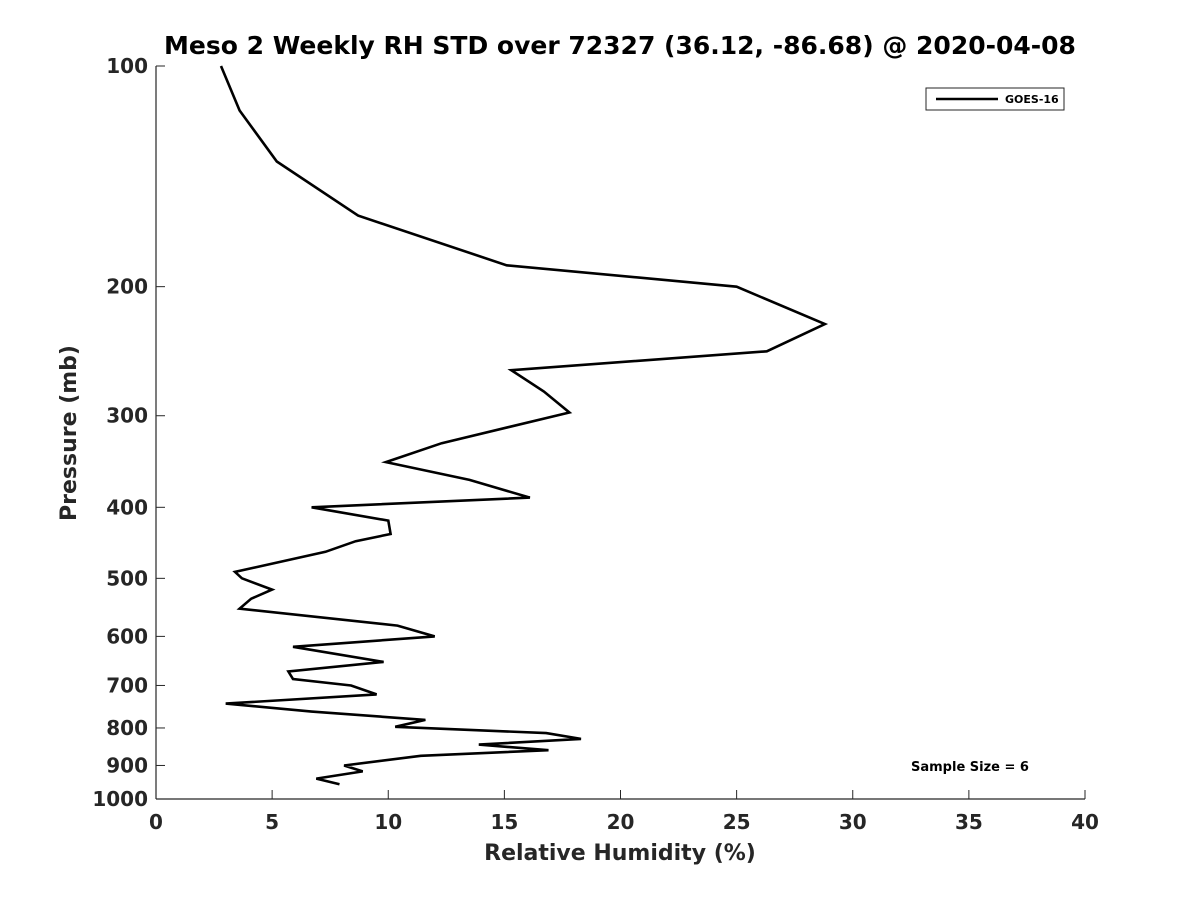 This screenshot has height=900, width=1200. Describe the element at coordinates (995, 99) in the screenshot. I see `legend: GOES-16` at that location.